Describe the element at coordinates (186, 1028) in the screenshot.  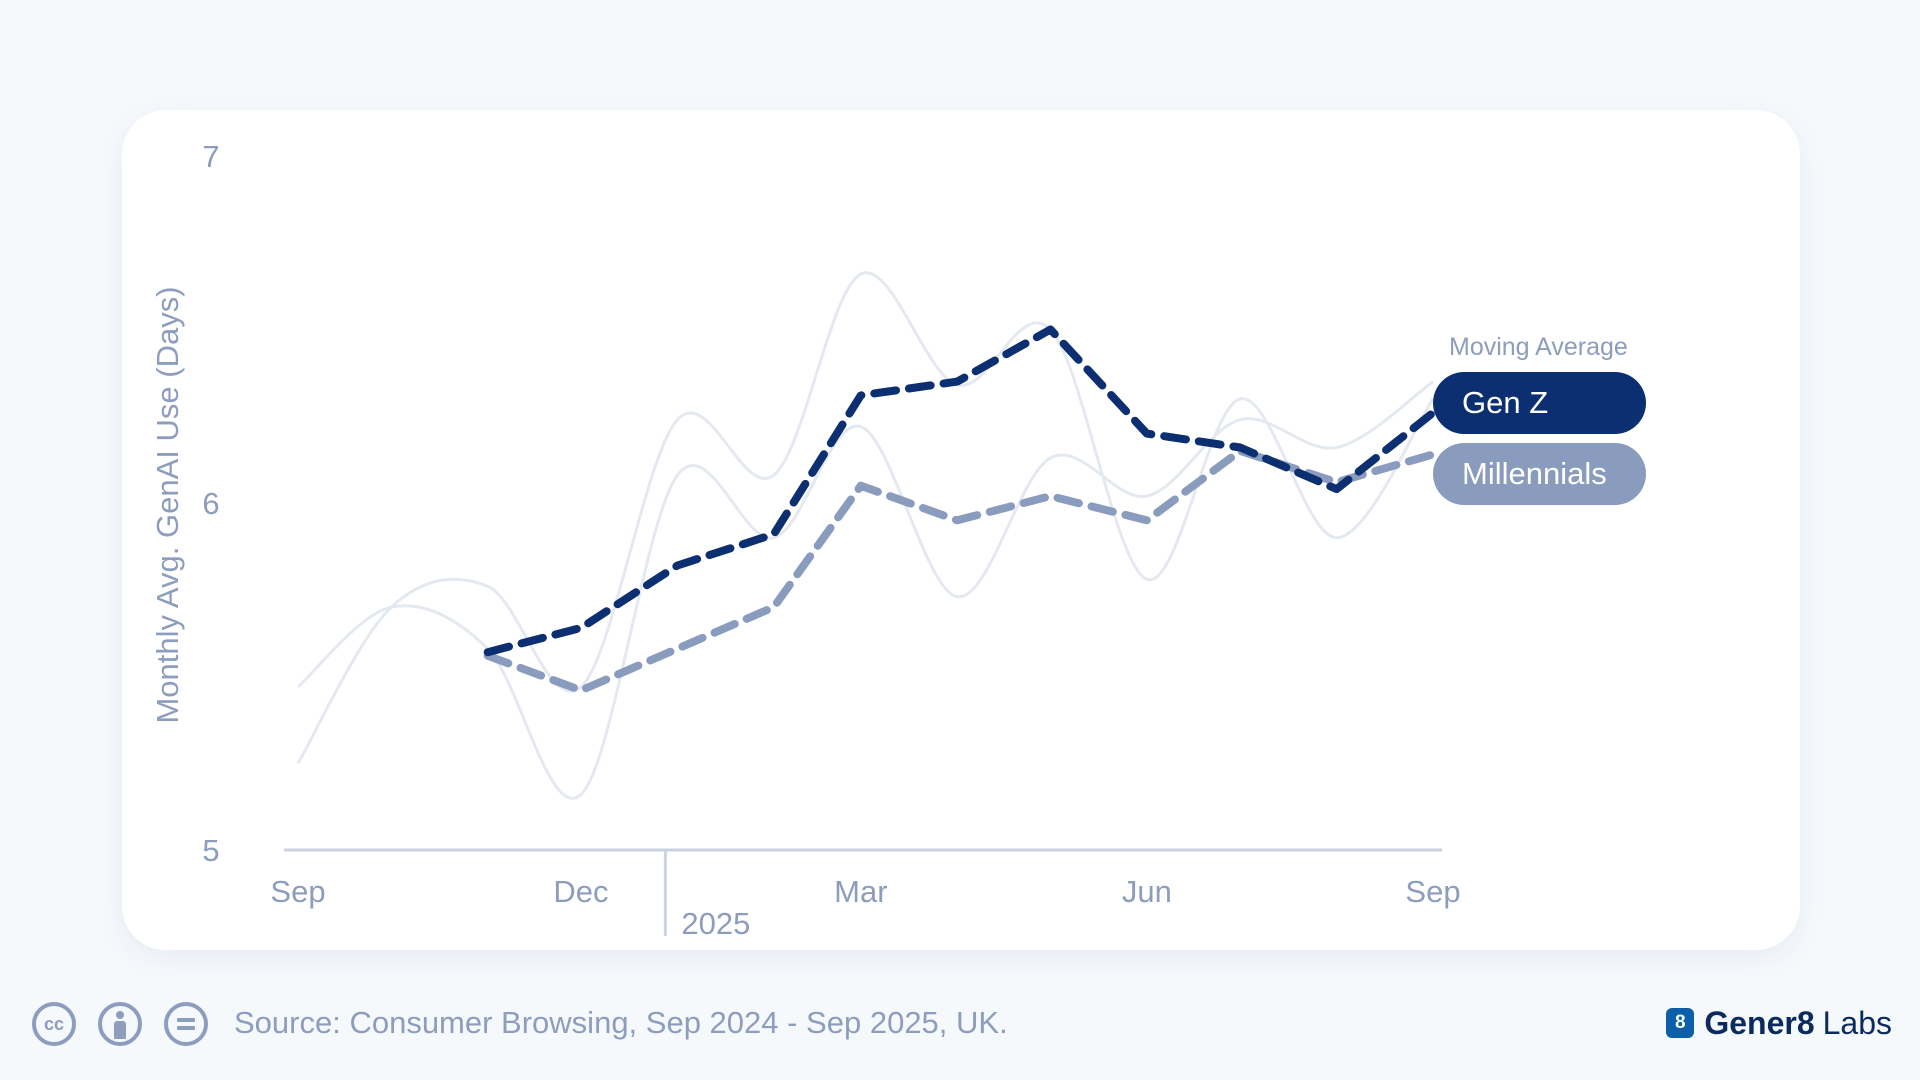
I see `no-derivatives-bar-bottom` at that location.